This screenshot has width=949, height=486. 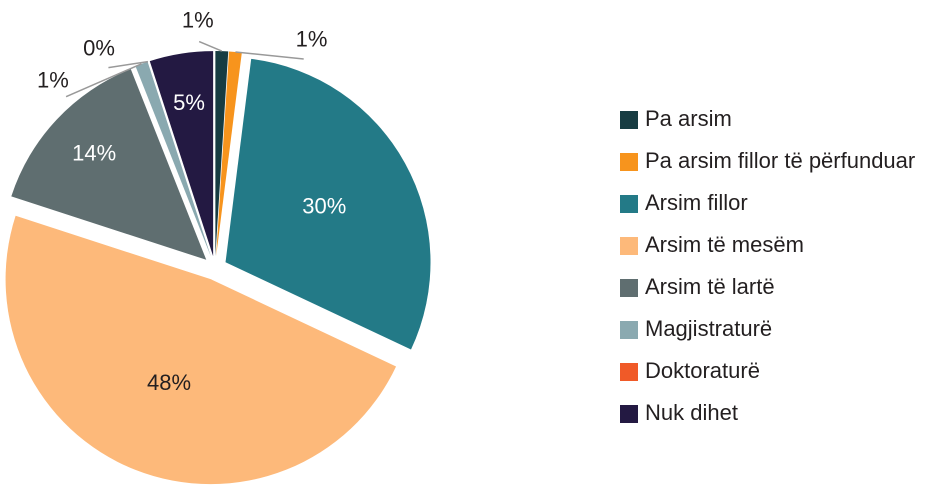 What do you see at coordinates (696, 202) in the screenshot?
I see `legend-label: Arsim fillor` at bounding box center [696, 202].